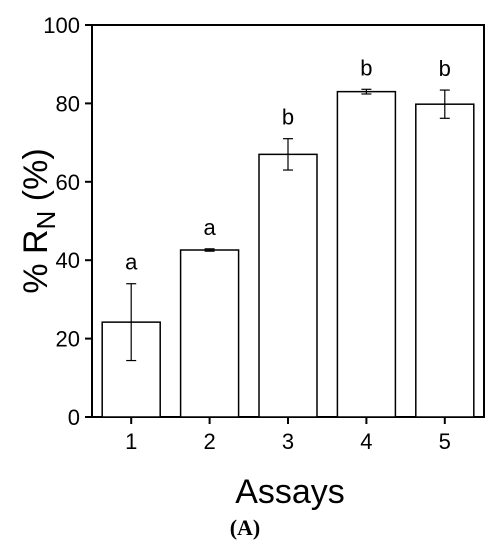 The height and width of the screenshot is (550, 490). Describe the element at coordinates (61, 25) in the screenshot. I see `y-tick-label: 100` at that location.